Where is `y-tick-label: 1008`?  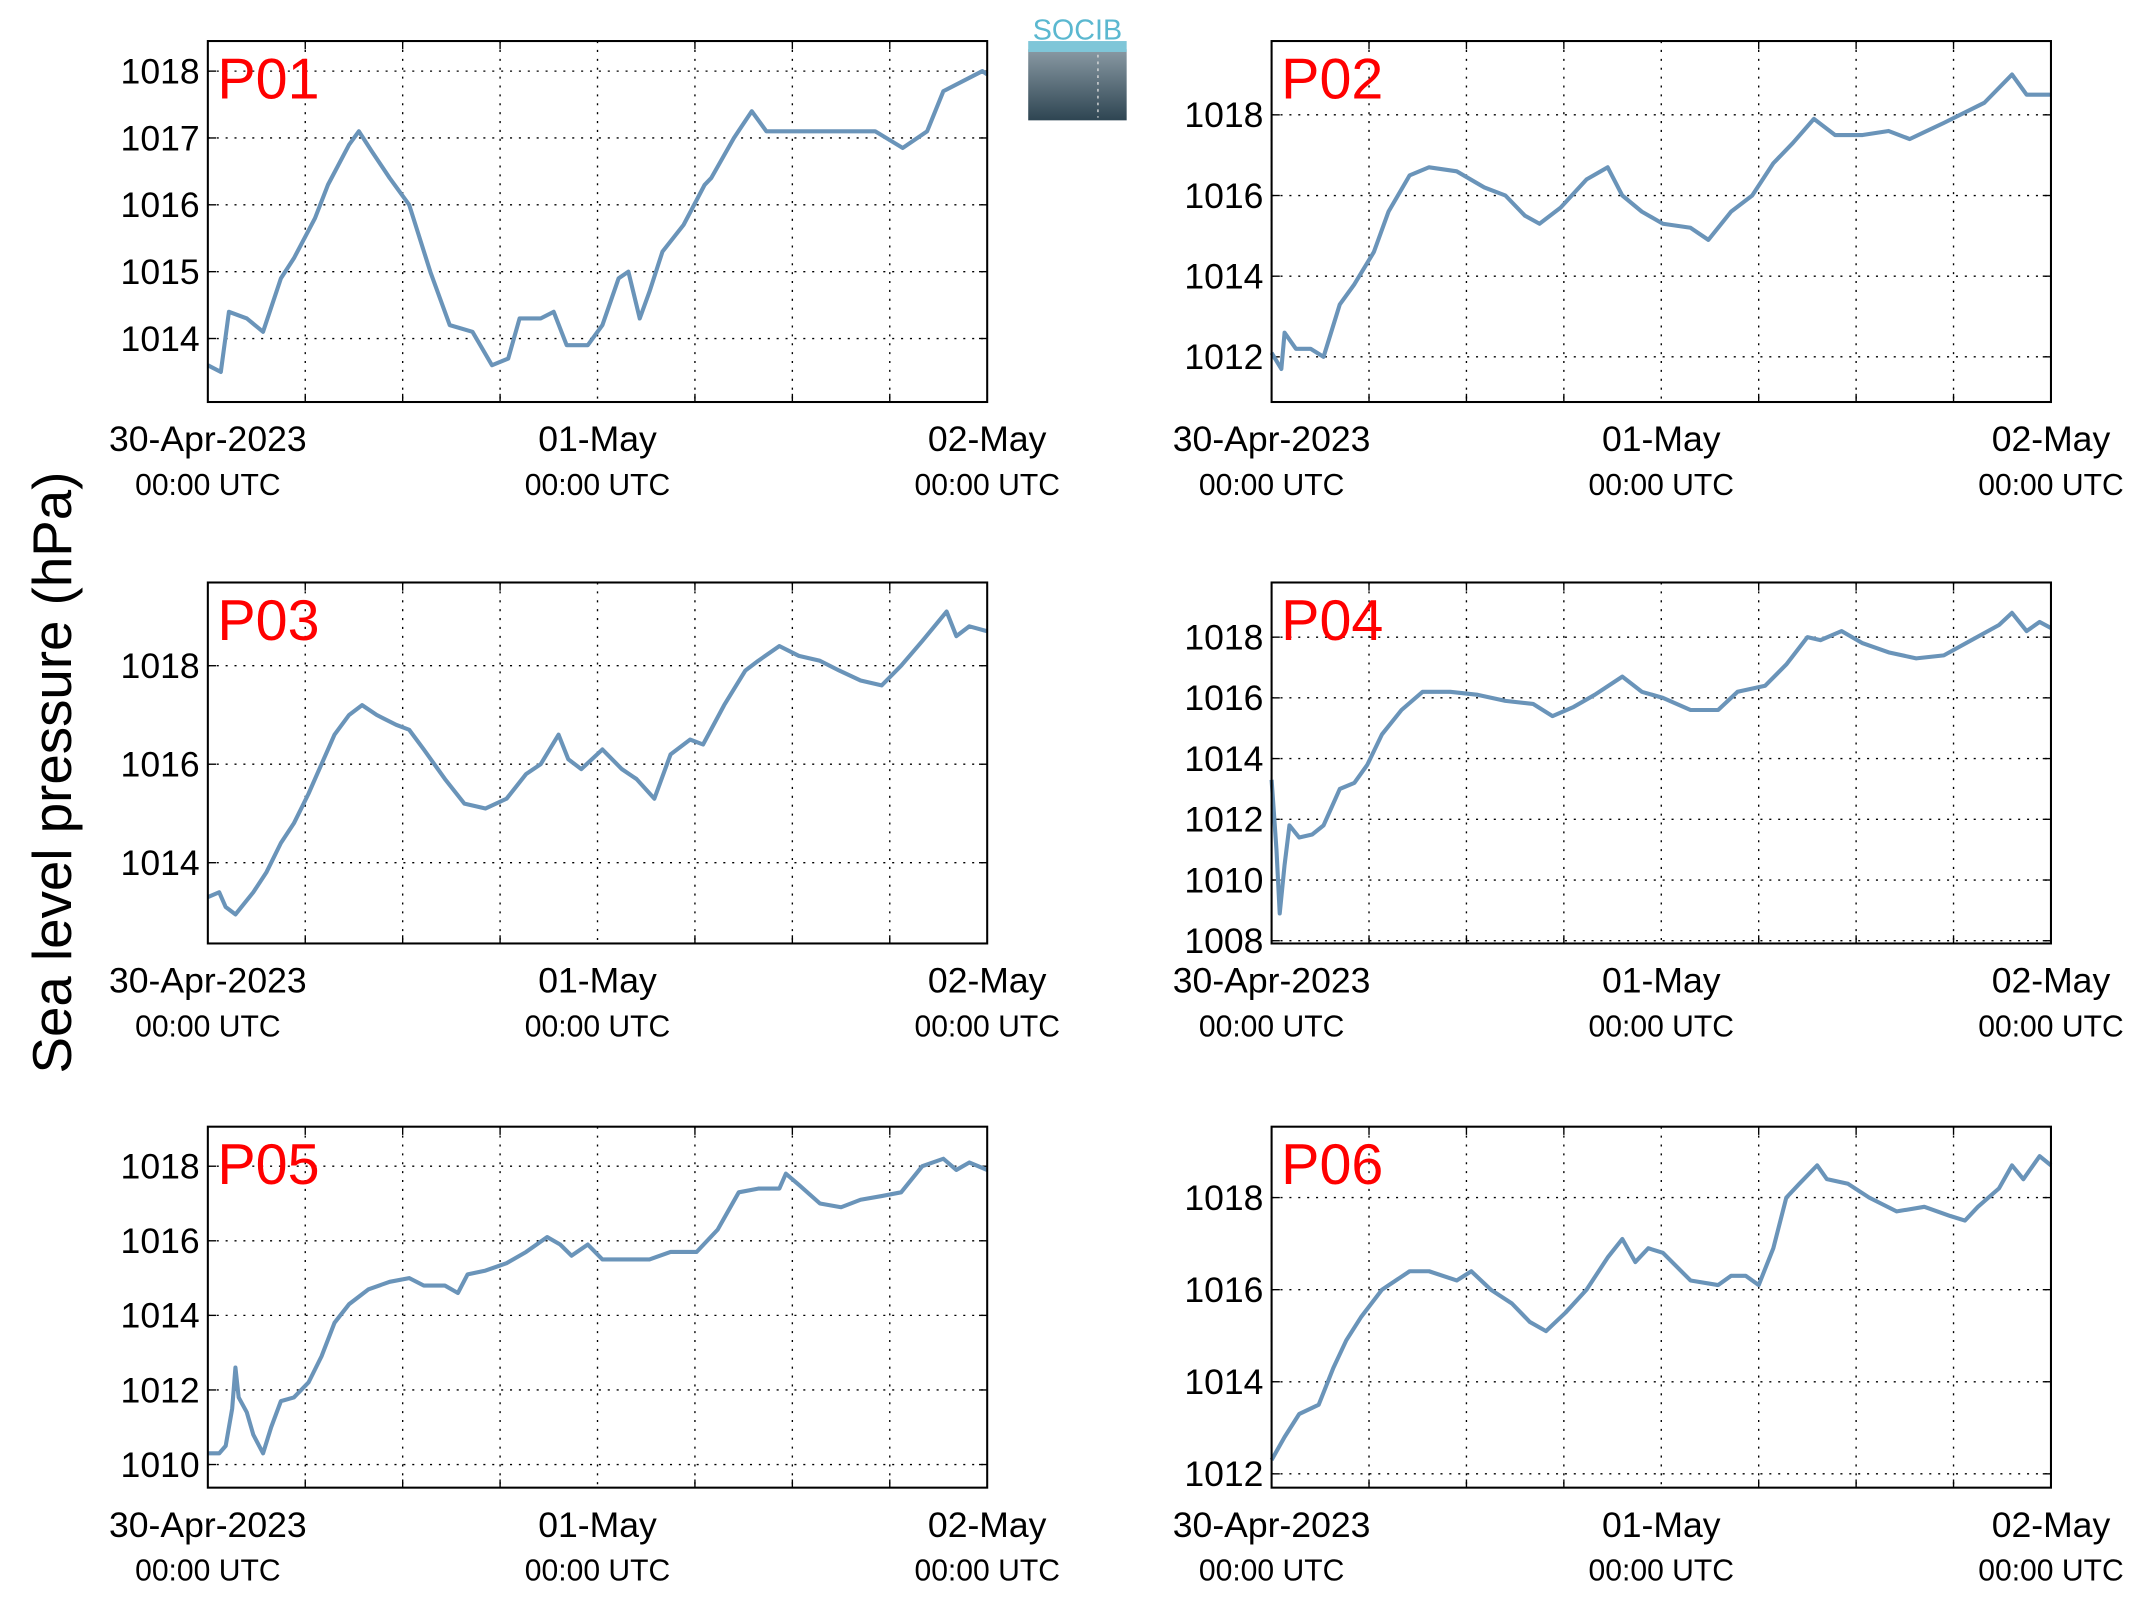 y-tick-label: 1008 is located at coordinates (1223, 941).